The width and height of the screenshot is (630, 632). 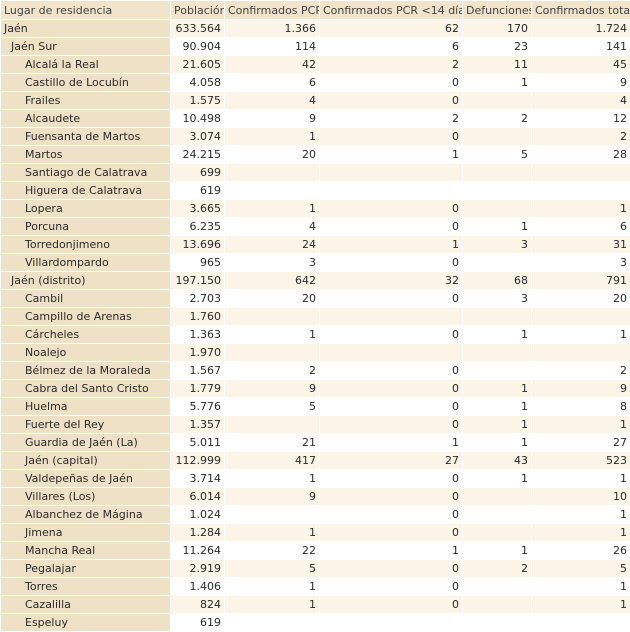 I want to click on column-header: Defunciones, so click(x=497, y=10).